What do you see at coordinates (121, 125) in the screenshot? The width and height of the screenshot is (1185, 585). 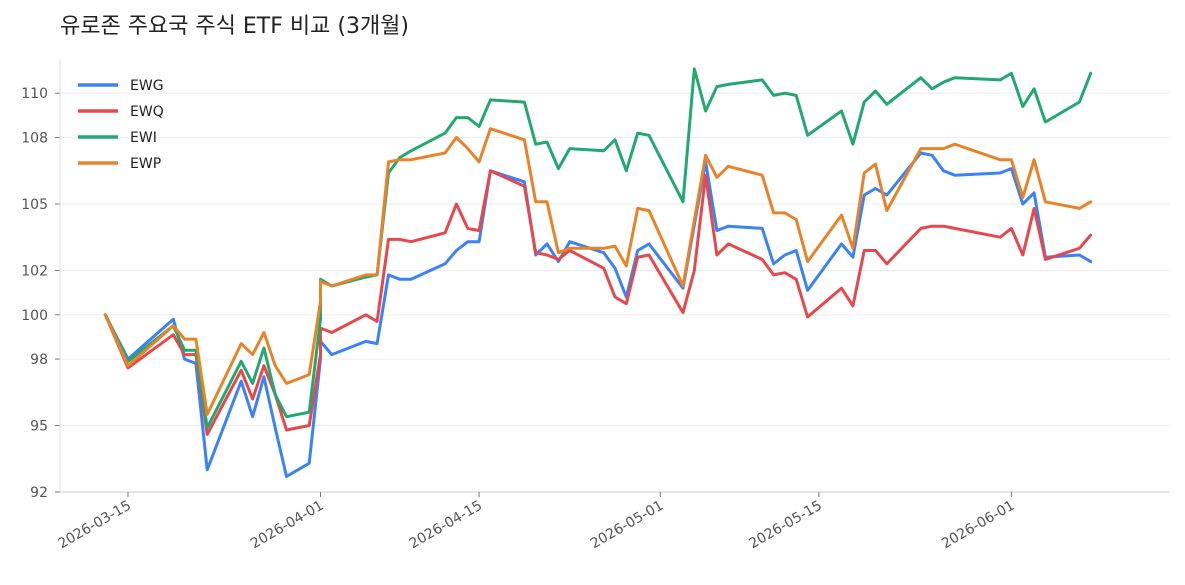 I see `legend: EWG EWQ EWI EWP` at bounding box center [121, 125].